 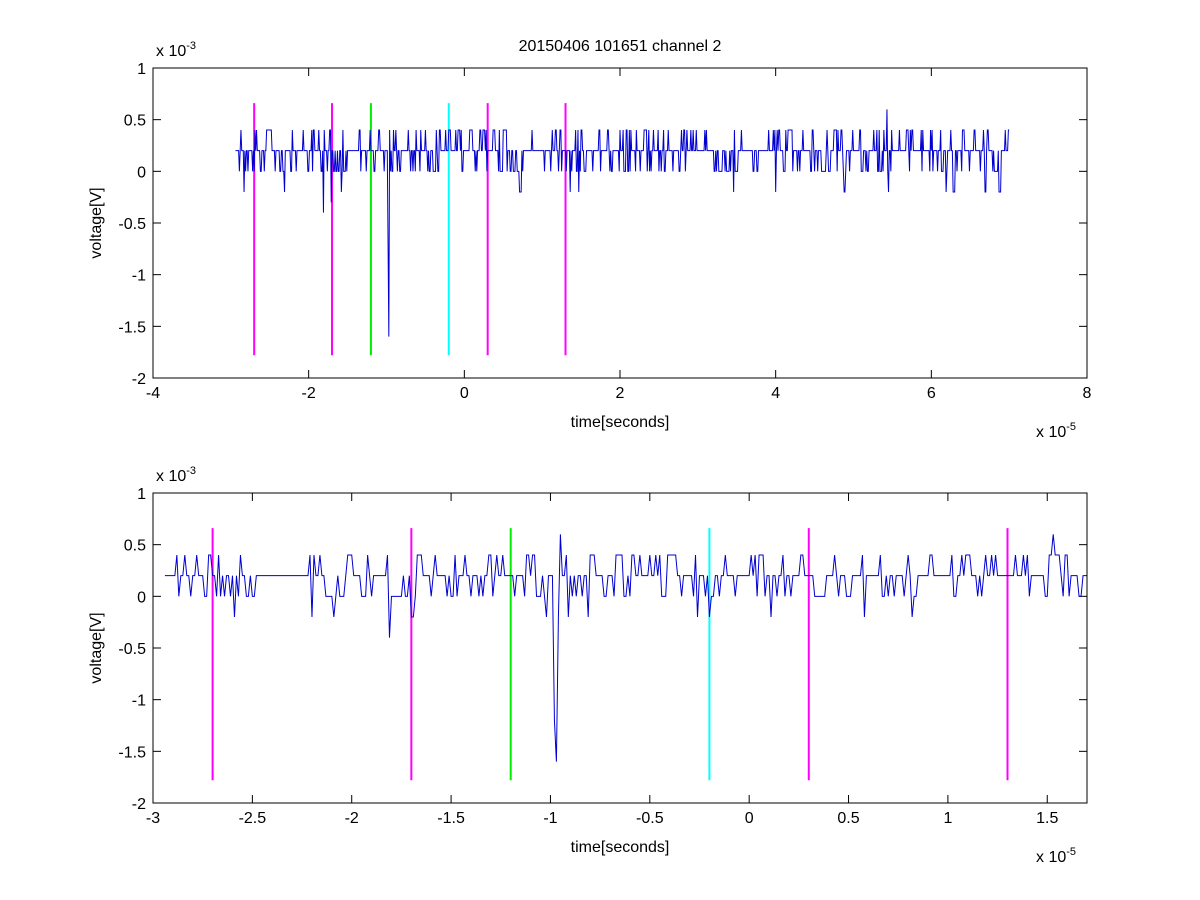 What do you see at coordinates (451, 818) in the screenshot?
I see `x-tick-label: -1.5` at bounding box center [451, 818].